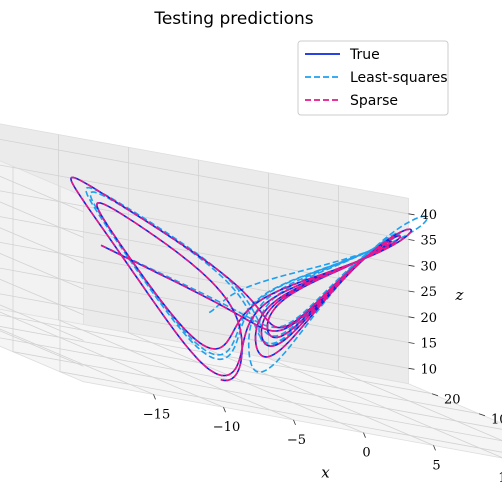 This screenshot has height=490, width=502. What do you see at coordinates (364, 55) in the screenshot?
I see `legend-label: True` at bounding box center [364, 55].